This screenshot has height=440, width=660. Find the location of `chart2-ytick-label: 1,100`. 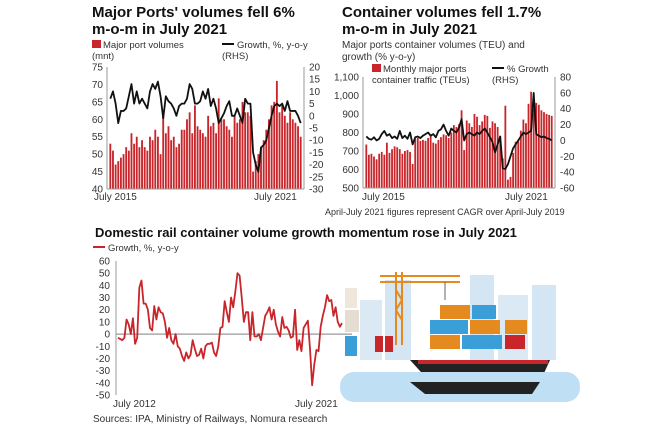

chart2-ytick-label: 1,100 is located at coordinates (346, 78).